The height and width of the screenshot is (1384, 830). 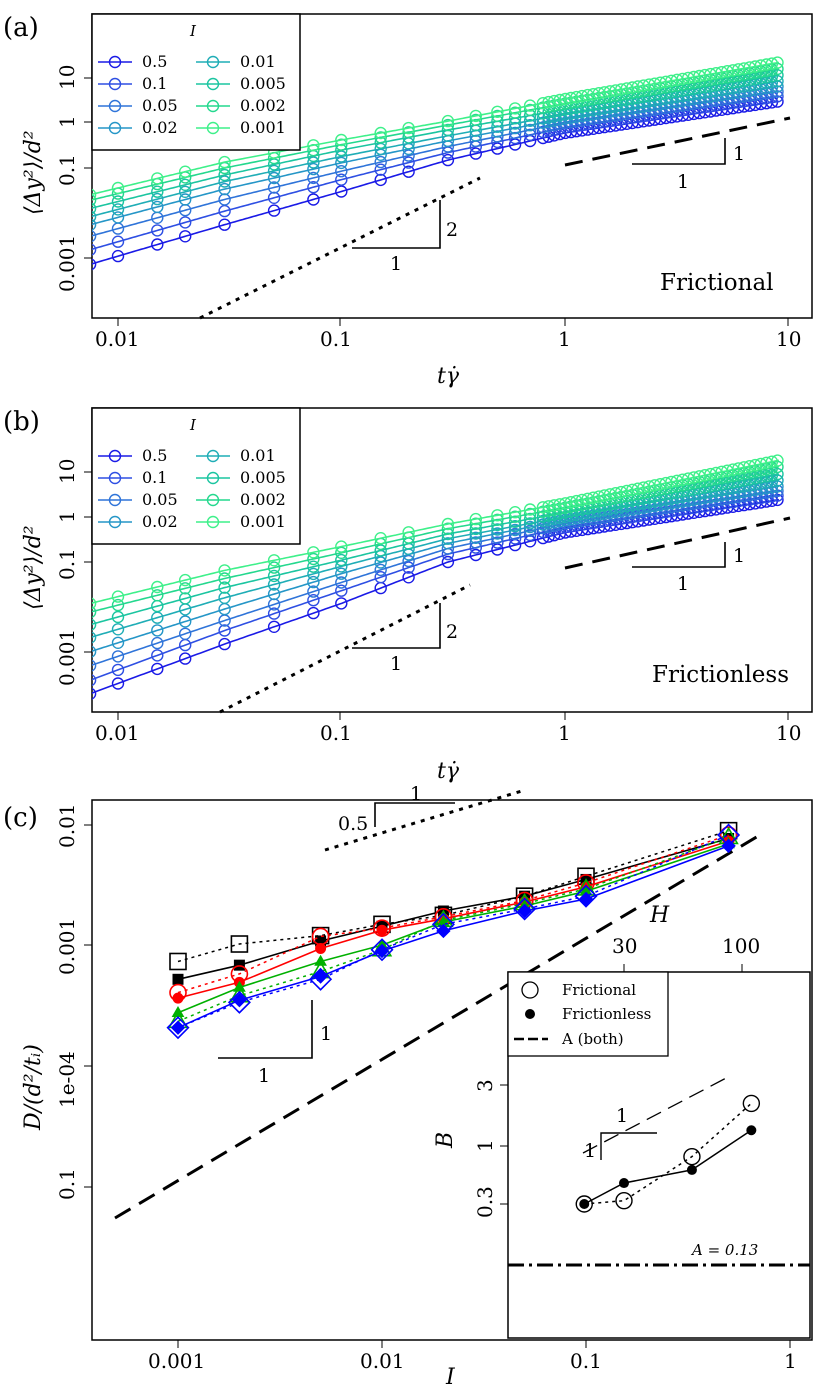 I want to click on legend-marker-0.5, so click(x=115, y=62).